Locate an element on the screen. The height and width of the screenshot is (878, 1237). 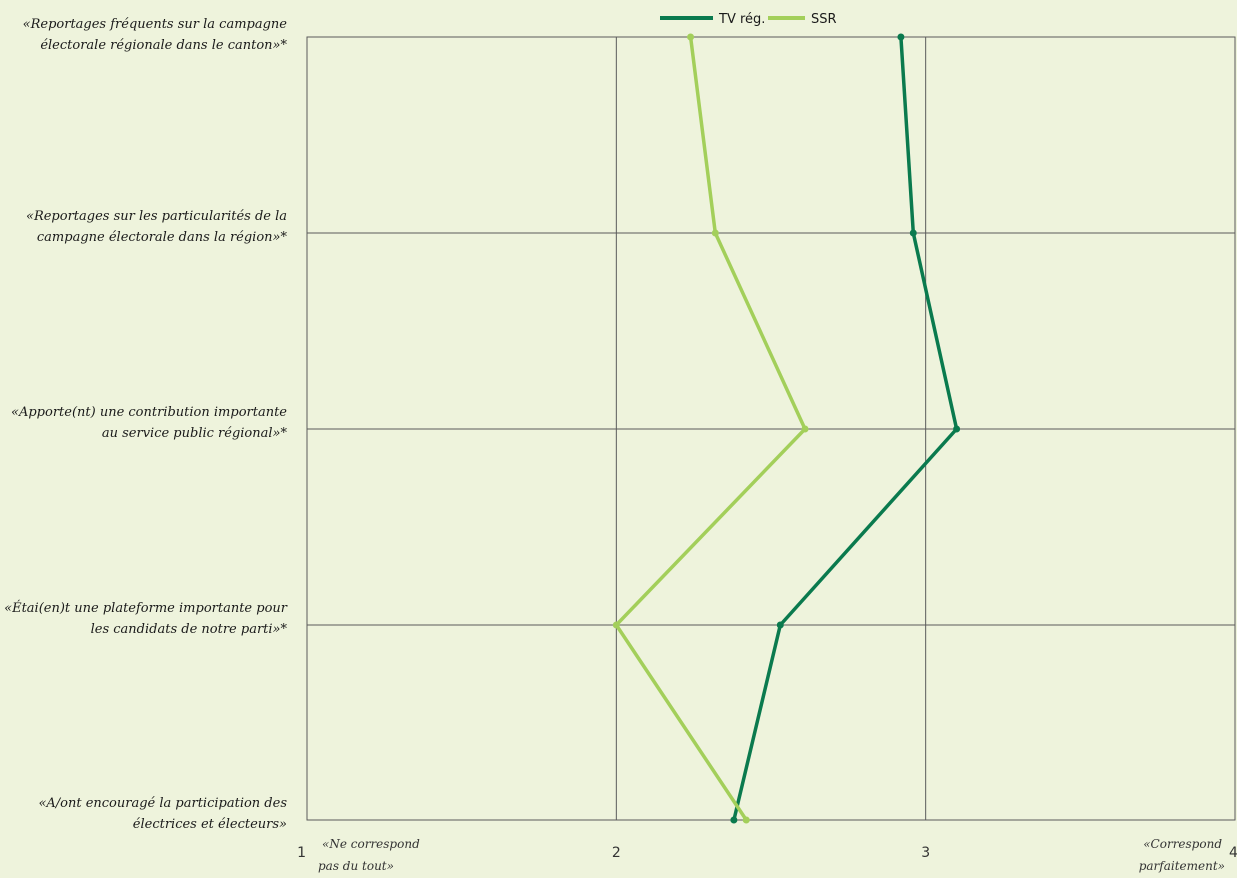
anchor-low-label: «Ne correspond pas du tout» is located at coordinates (369, 855).